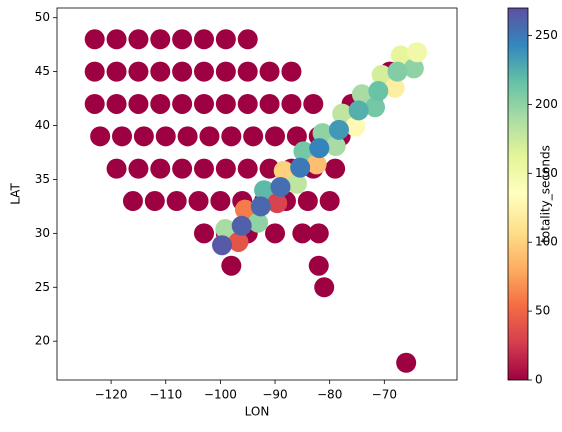 The height and width of the screenshot is (432, 562). I want to click on x-tick-label: −100, so click(220, 395).